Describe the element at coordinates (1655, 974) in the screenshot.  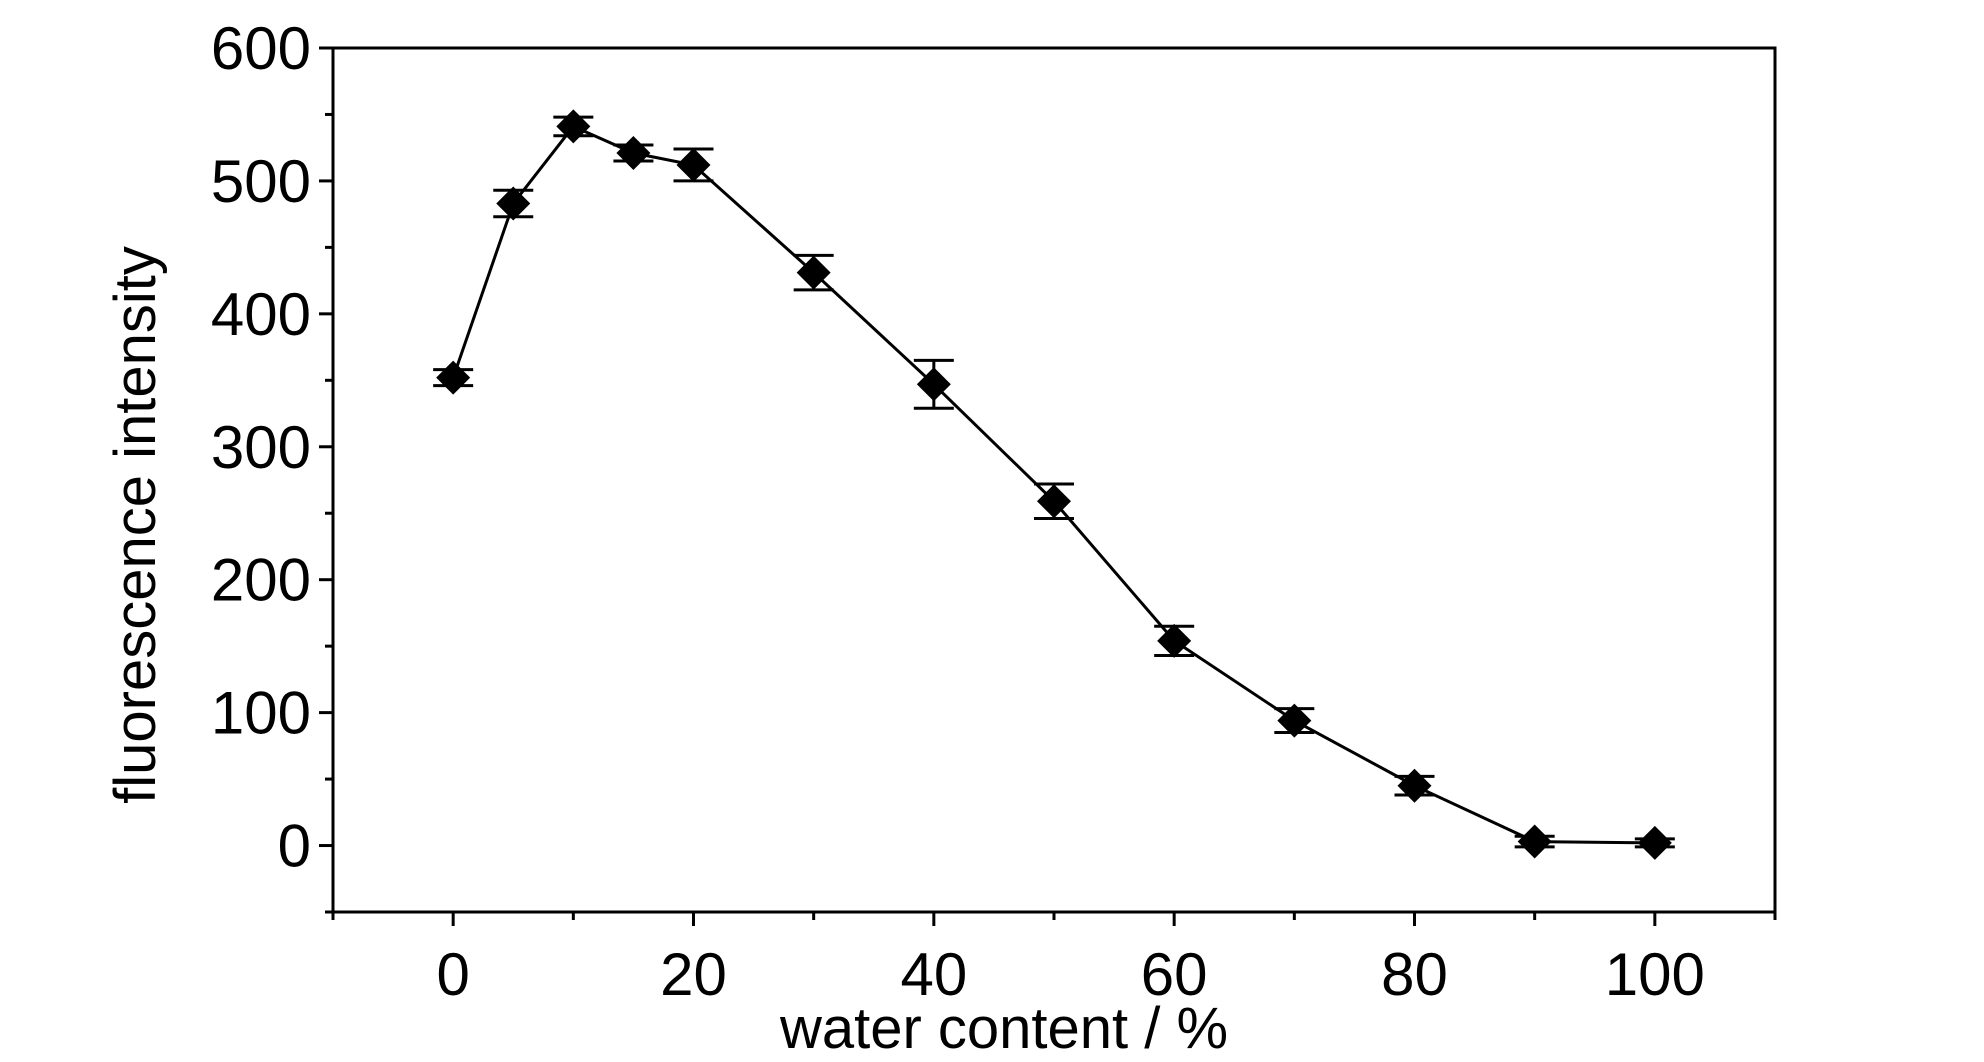
I see `x-tick-label: 100` at that location.